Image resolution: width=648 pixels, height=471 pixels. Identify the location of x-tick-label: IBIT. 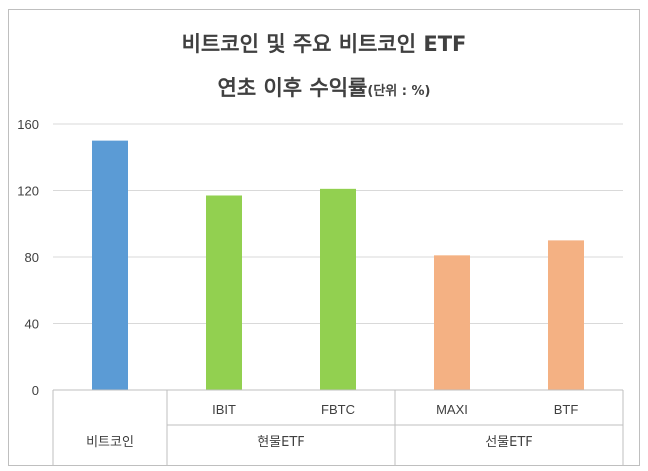
(224, 409).